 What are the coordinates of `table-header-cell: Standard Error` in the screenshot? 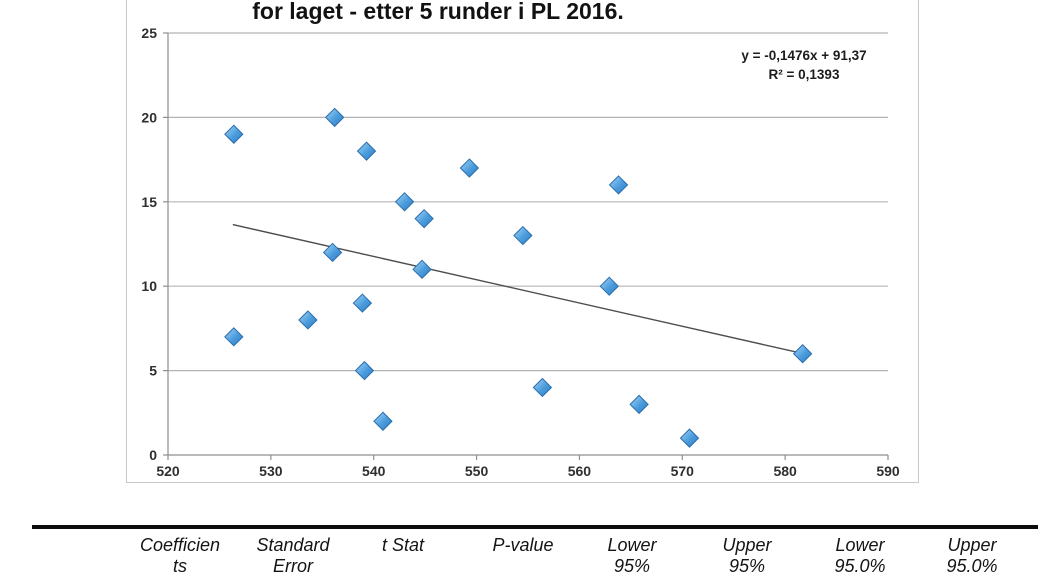 It's located at (293, 555).